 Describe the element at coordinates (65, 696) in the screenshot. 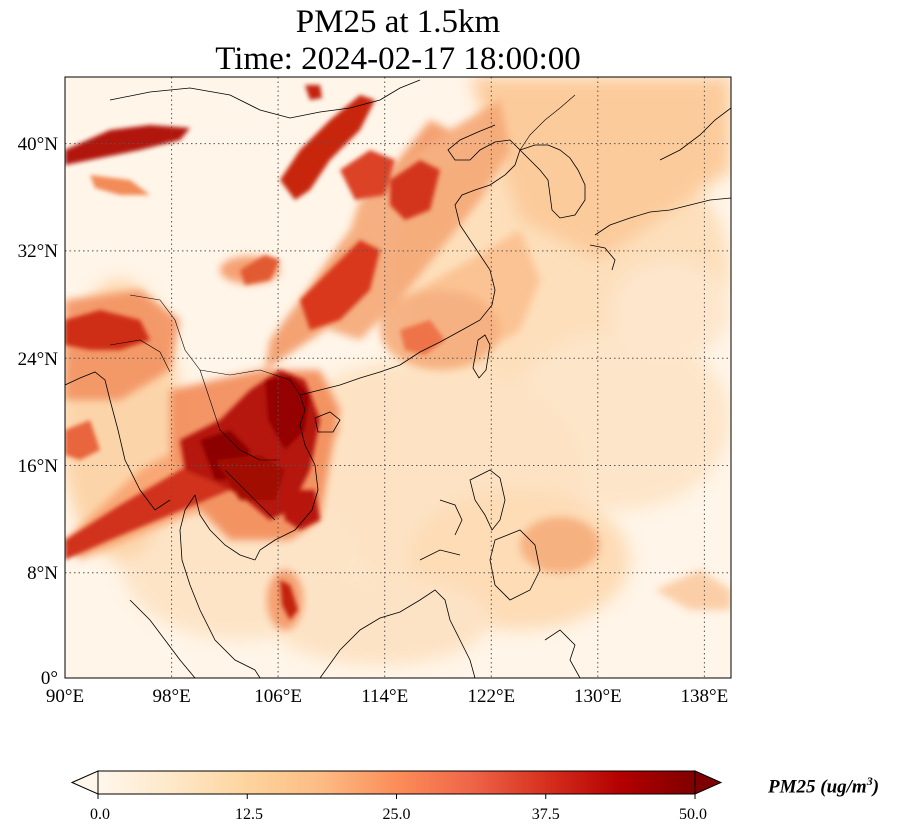

I see `lon-tick-label: 90°E` at that location.